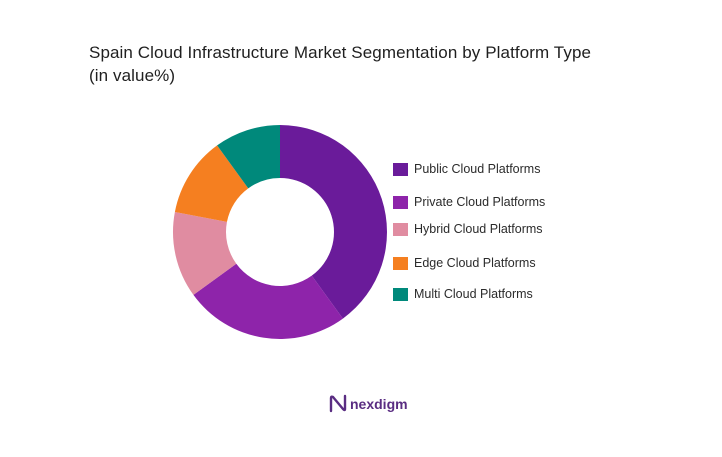 This screenshot has height=457, width=722. I want to click on legend-item: Hybrid Cloud Platforms, so click(468, 229).